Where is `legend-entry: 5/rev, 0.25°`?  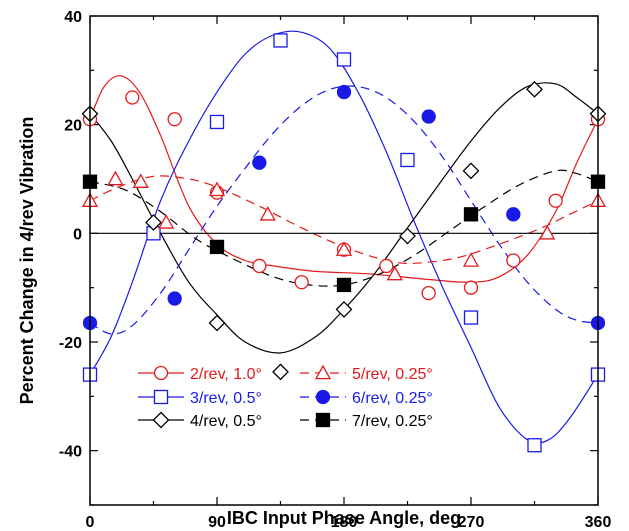
legend-entry: 5/rev, 0.25° is located at coordinates (366, 373).